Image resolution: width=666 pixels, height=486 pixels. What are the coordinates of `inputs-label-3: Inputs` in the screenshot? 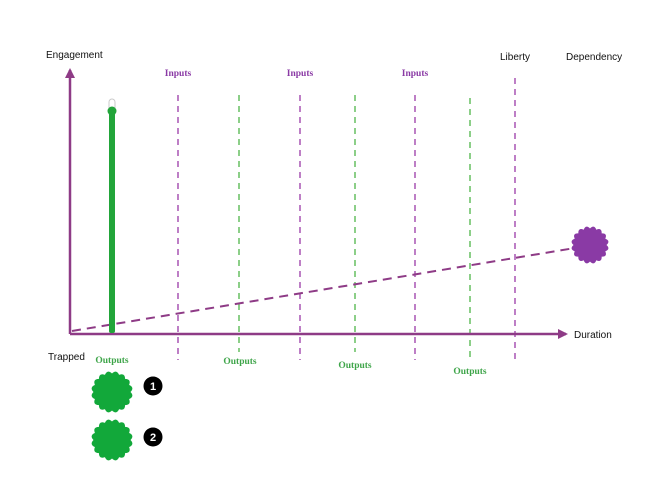 It's located at (415, 74).